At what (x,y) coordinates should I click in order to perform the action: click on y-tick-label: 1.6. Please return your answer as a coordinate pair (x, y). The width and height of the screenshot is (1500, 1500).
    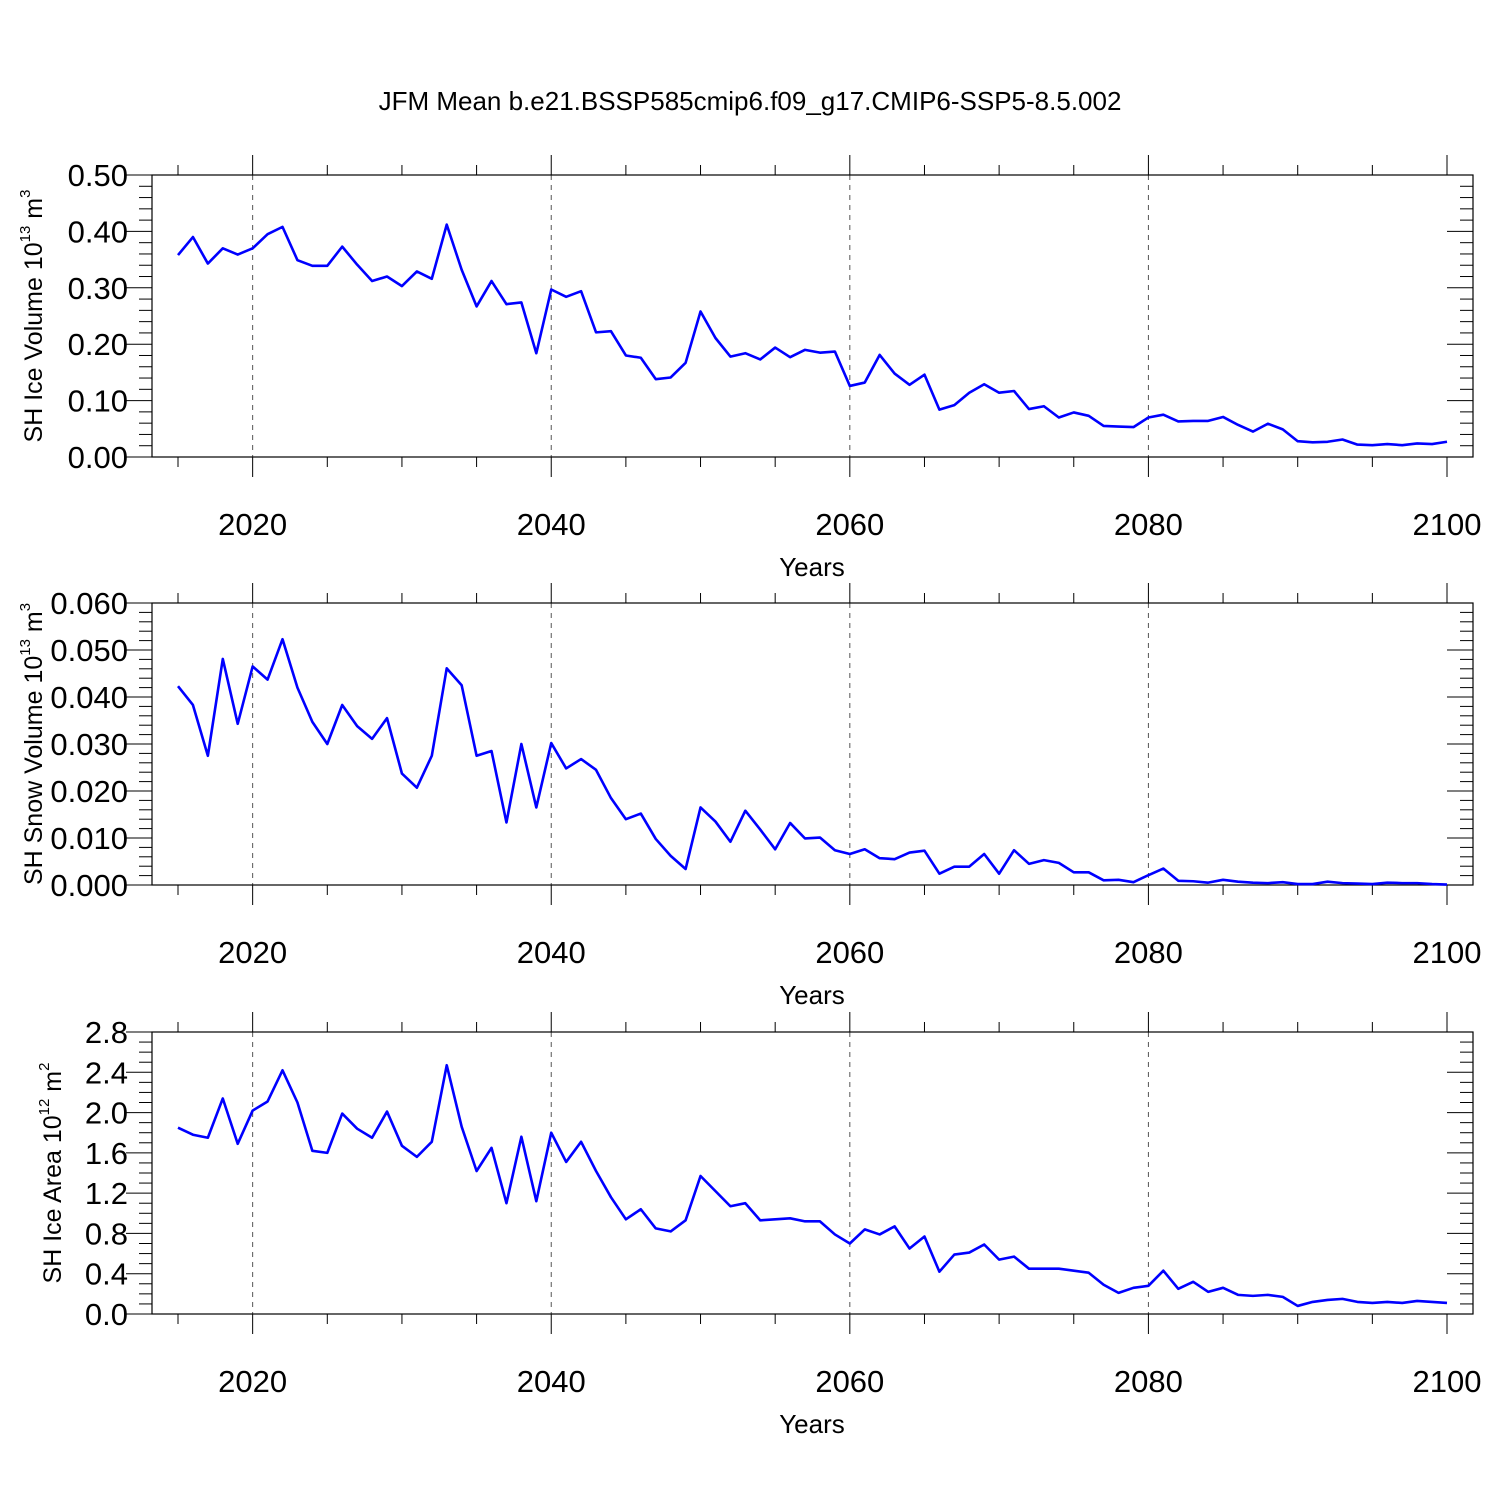
    Looking at the image, I should click on (106, 1153).